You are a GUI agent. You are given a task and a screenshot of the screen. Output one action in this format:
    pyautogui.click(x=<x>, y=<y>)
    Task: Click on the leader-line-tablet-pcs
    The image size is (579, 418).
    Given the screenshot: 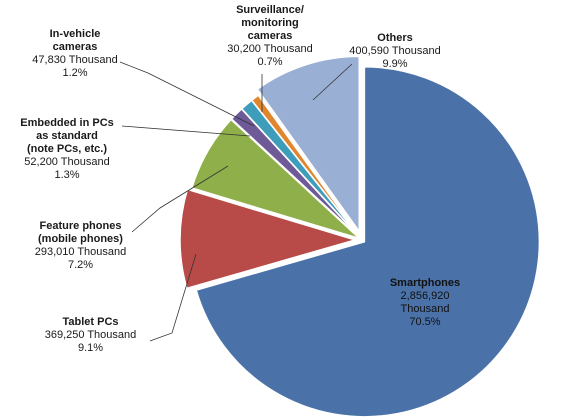 What is the action you would take?
    pyautogui.click(x=173, y=297)
    